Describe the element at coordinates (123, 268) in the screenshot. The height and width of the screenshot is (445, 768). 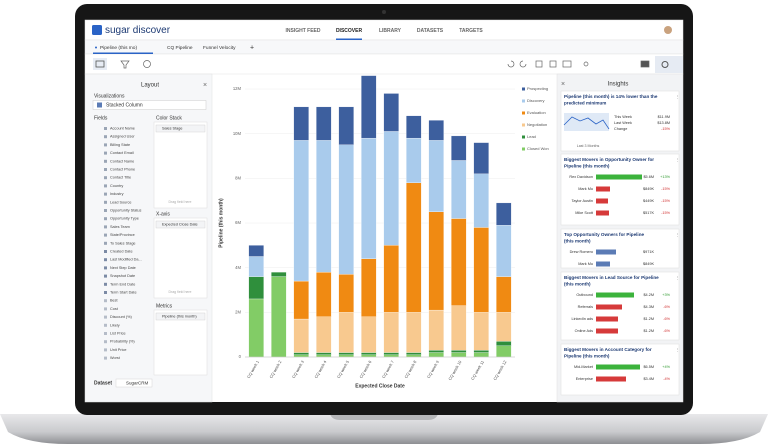
I see `field-item: Next Step Date` at that location.